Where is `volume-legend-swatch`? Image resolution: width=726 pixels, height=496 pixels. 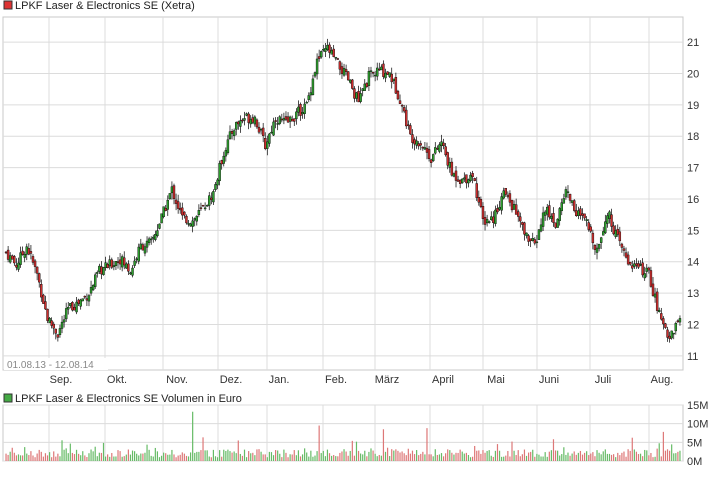
volume-legend-swatch is located at coordinates (8, 398).